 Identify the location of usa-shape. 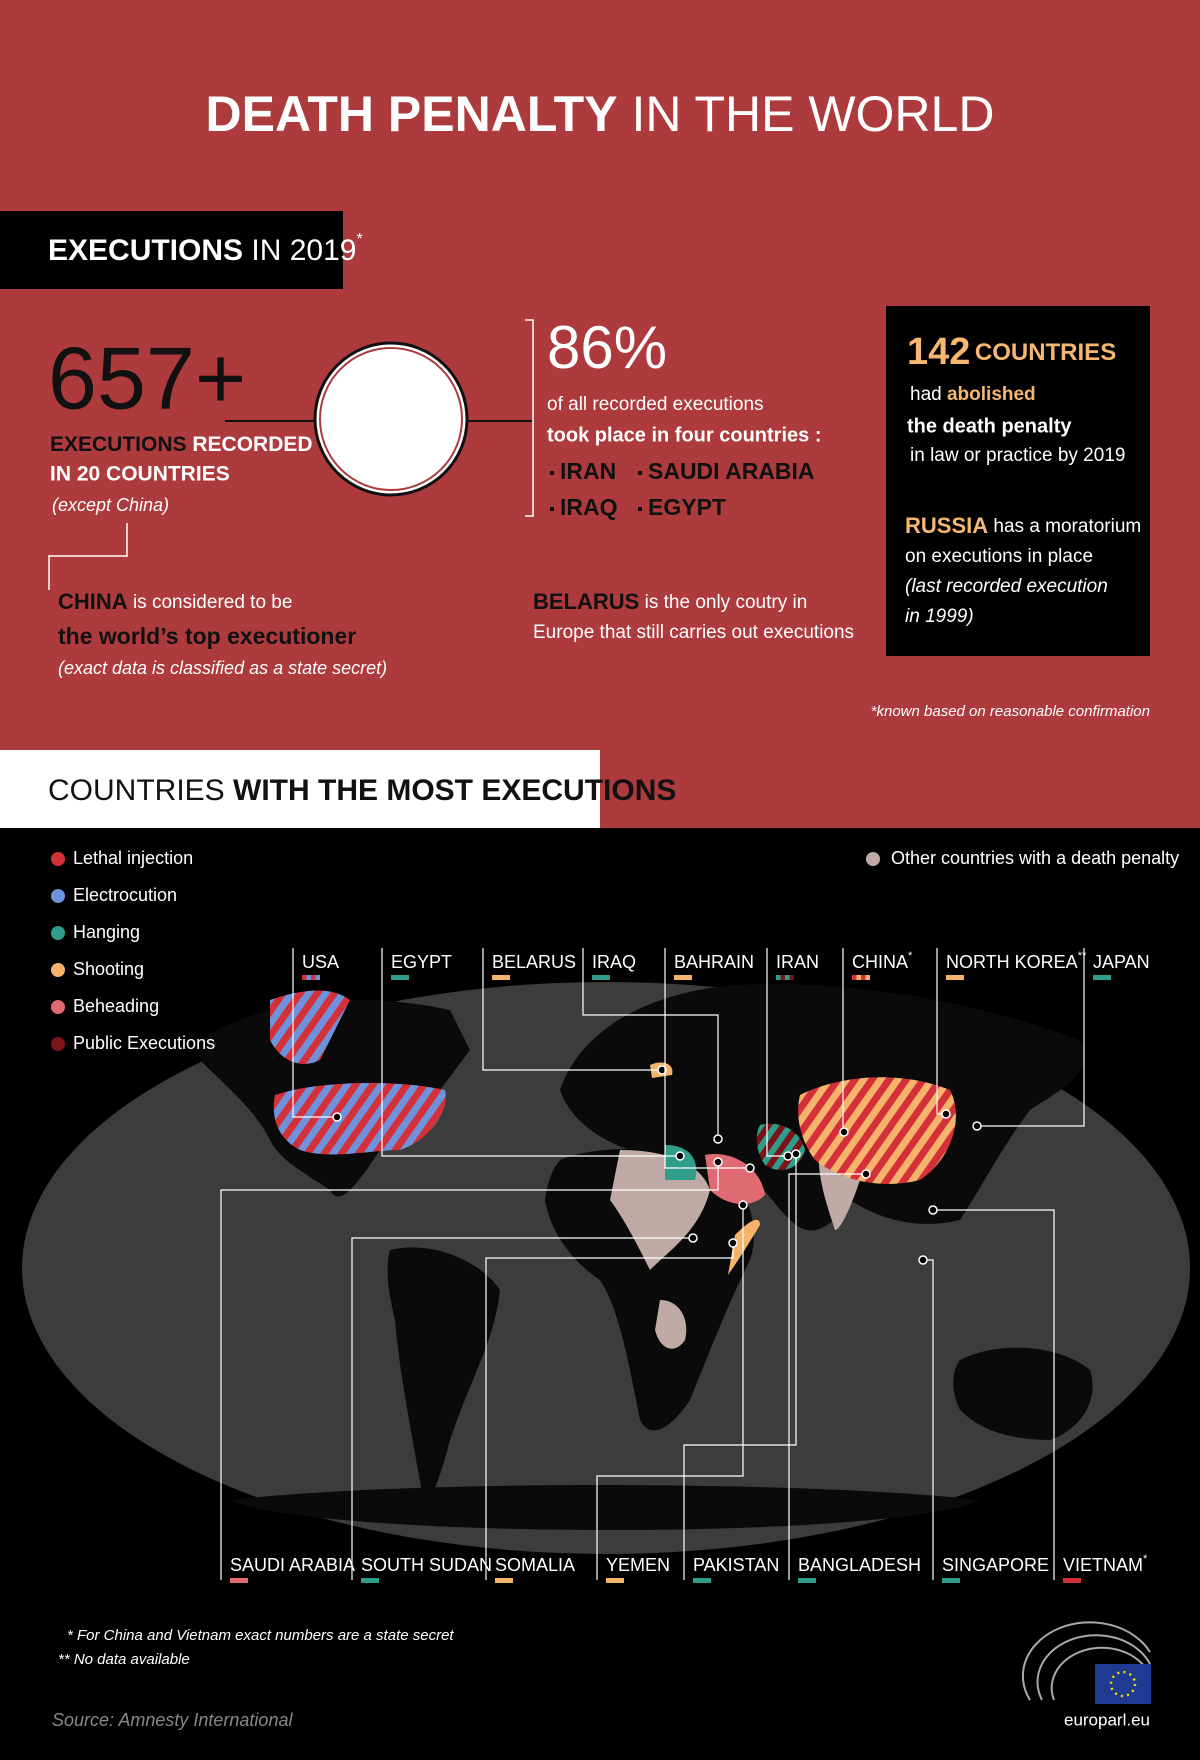
(359, 1119).